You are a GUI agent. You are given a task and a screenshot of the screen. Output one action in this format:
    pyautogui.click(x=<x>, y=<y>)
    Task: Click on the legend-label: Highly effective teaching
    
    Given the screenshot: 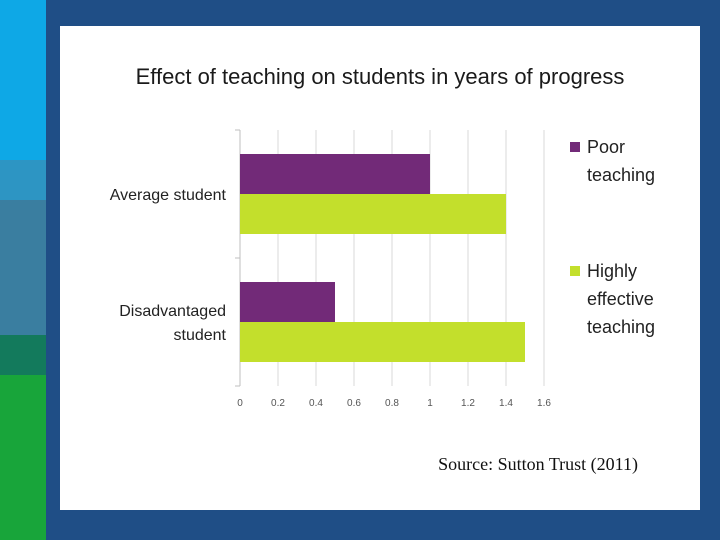 What is the action you would take?
    pyautogui.click(x=621, y=299)
    